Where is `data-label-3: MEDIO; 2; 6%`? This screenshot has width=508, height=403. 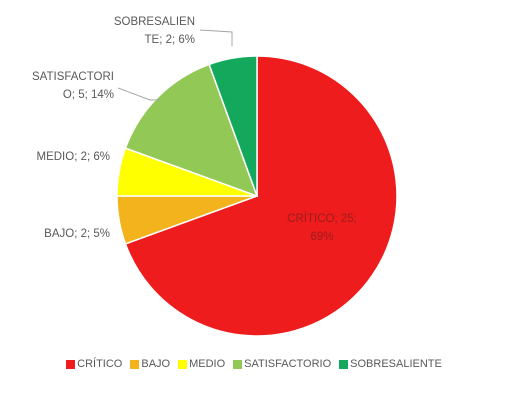
data-label-3: MEDIO; 2; 6% is located at coordinates (74, 157).